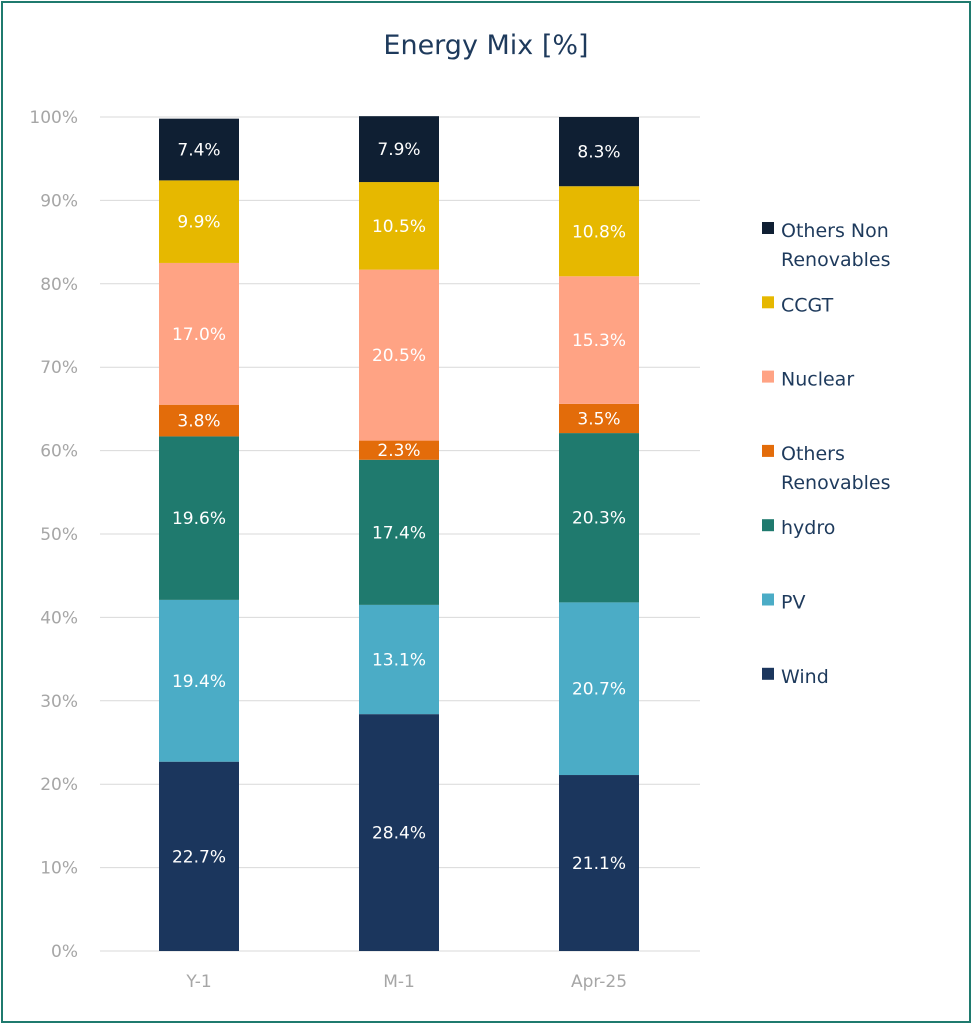 The height and width of the screenshot is (1024, 972). What do you see at coordinates (198, 982) in the screenshot?
I see `x-tick-label: Y-1` at bounding box center [198, 982].